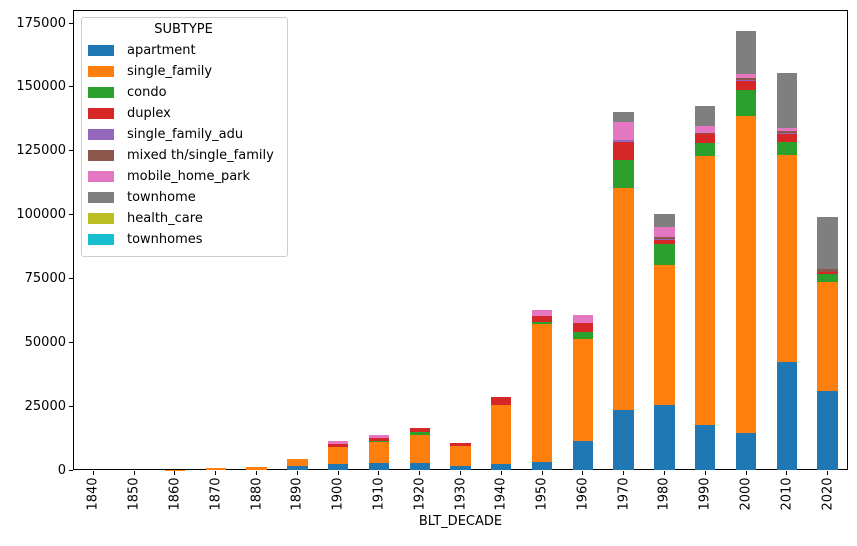 This screenshot has height=546, width=857. I want to click on bar-segment-duplex-1900, so click(338, 445).